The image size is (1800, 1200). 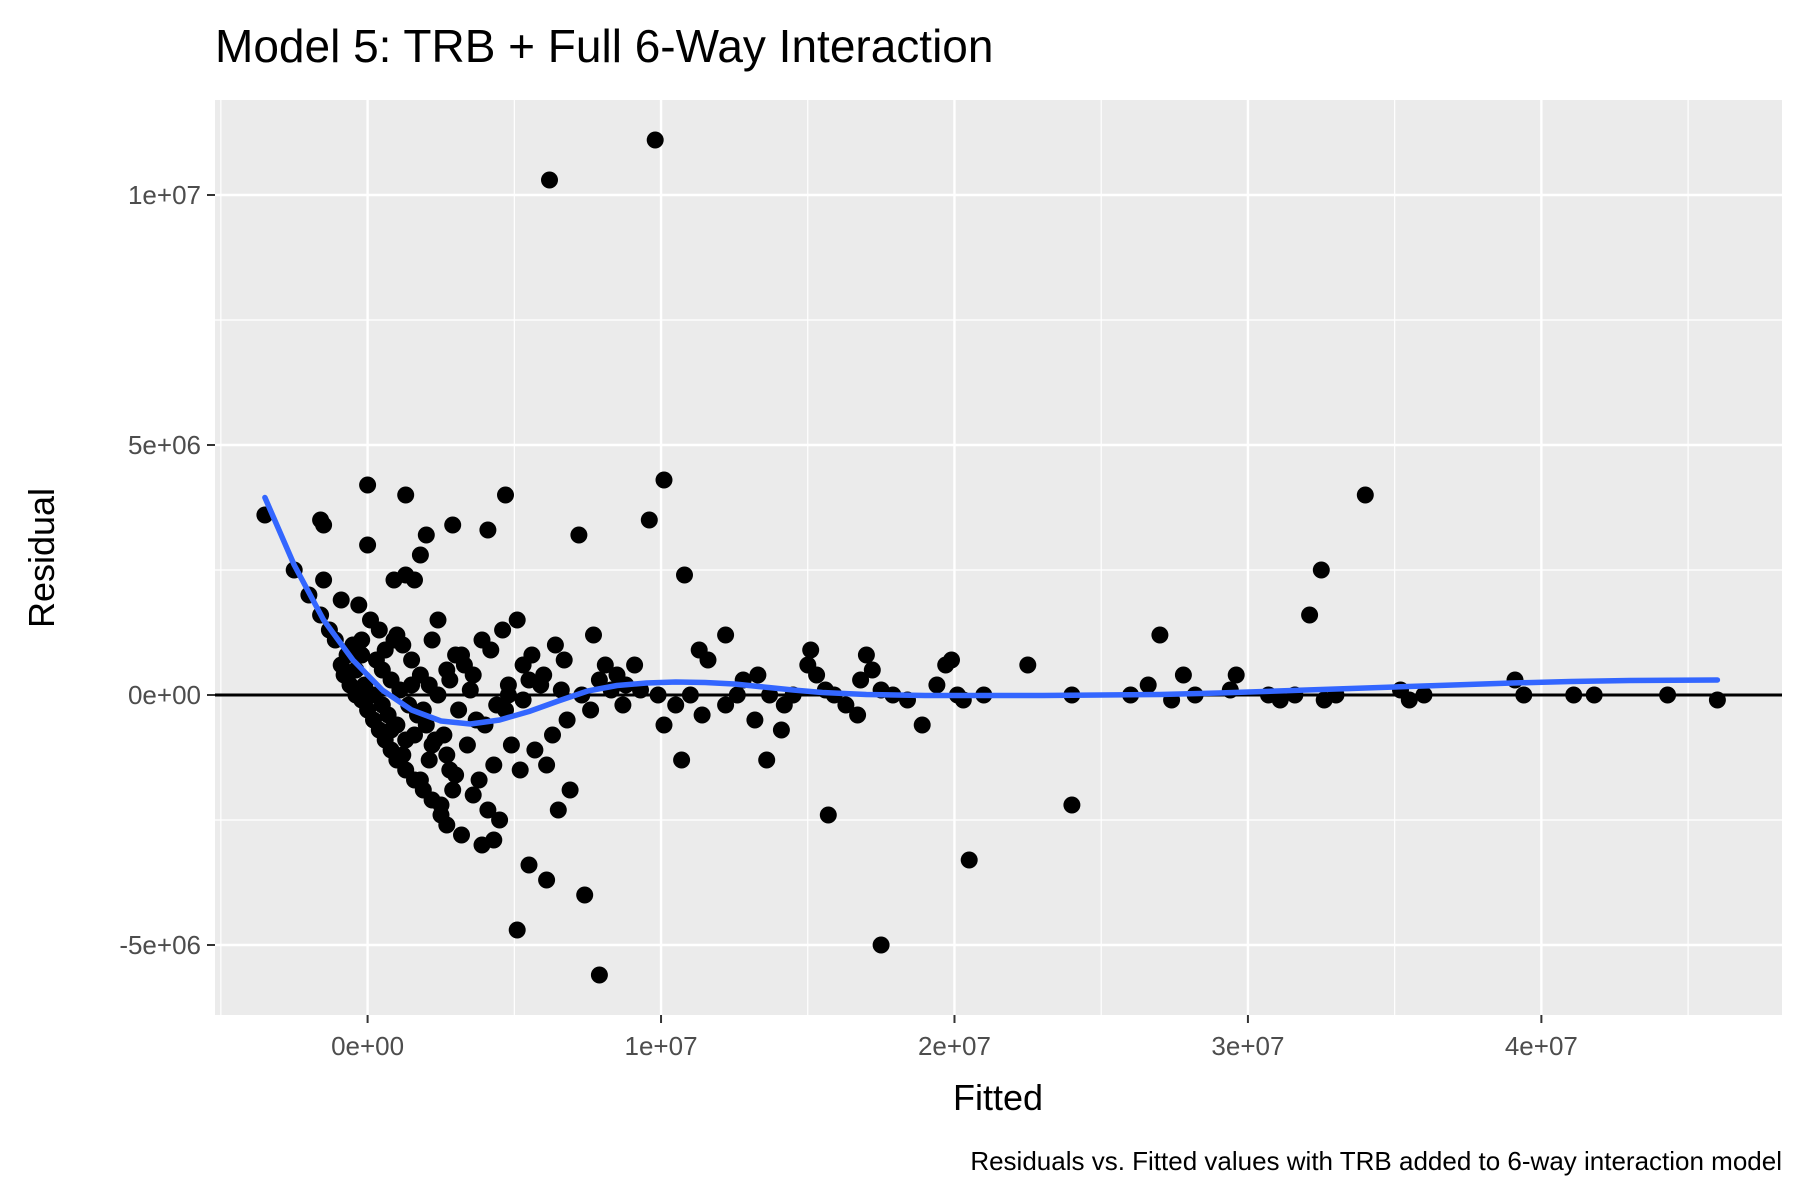 I want to click on x-tick-label: 1e+07, so click(x=661, y=1046).